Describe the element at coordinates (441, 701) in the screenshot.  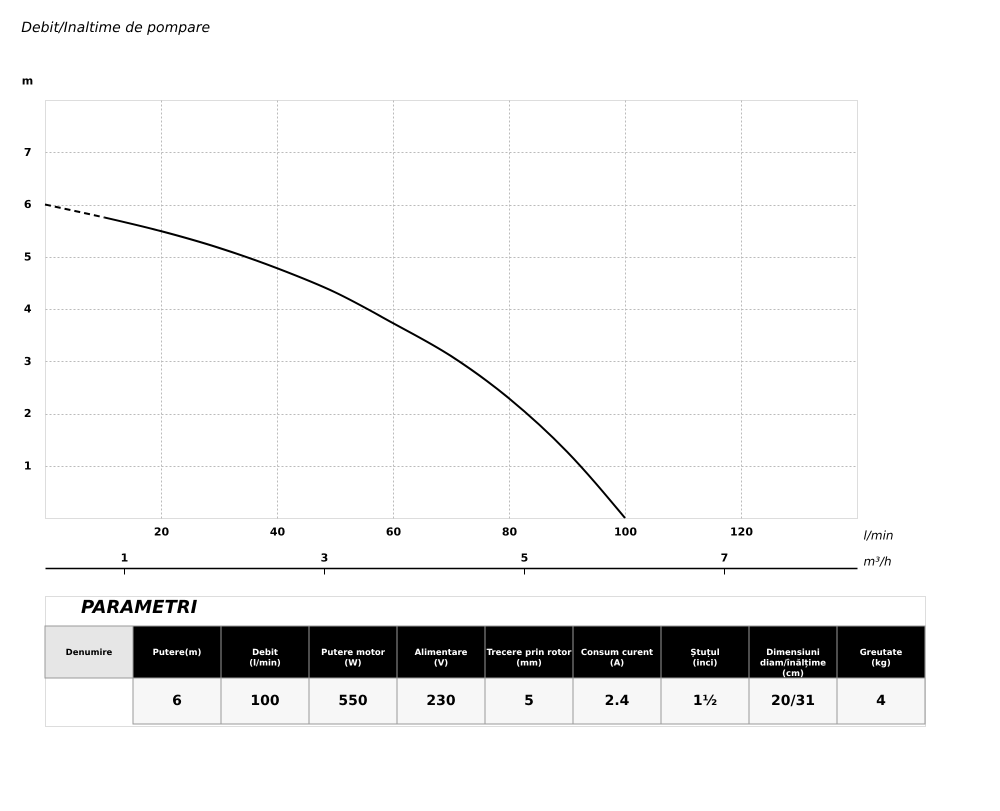
I see `text: 230` at that location.